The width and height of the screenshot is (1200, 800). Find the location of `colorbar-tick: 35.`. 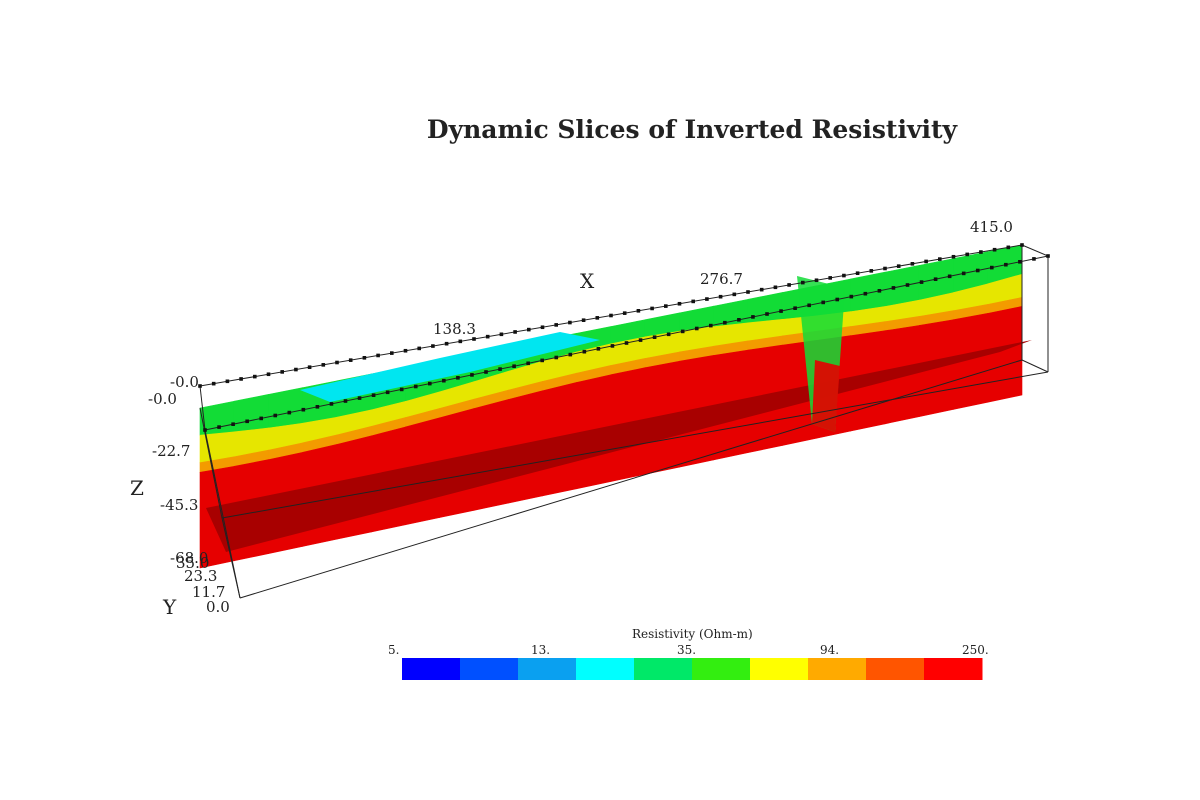

colorbar-tick: 35. is located at coordinates (686, 650).